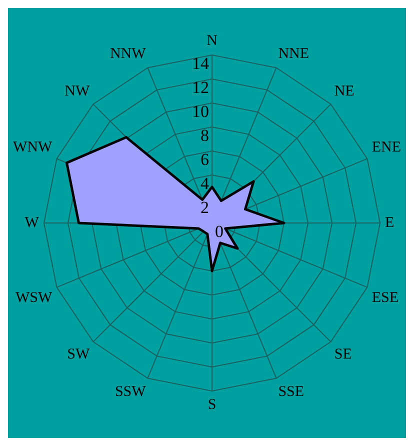 The height and width of the screenshot is (446, 414). I want to click on y-tick-label: 6, so click(204, 159).